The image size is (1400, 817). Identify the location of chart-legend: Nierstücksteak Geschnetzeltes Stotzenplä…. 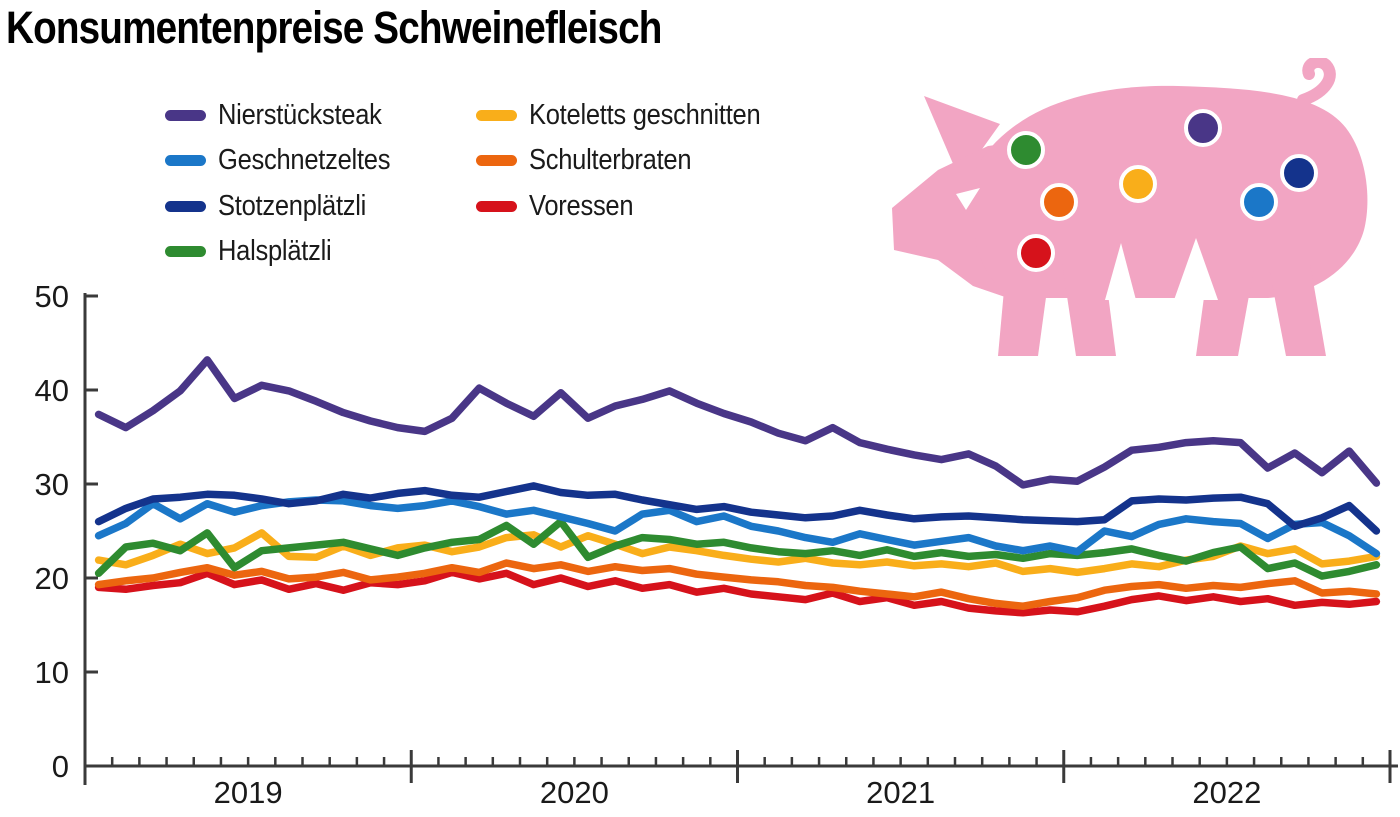
(478, 190).